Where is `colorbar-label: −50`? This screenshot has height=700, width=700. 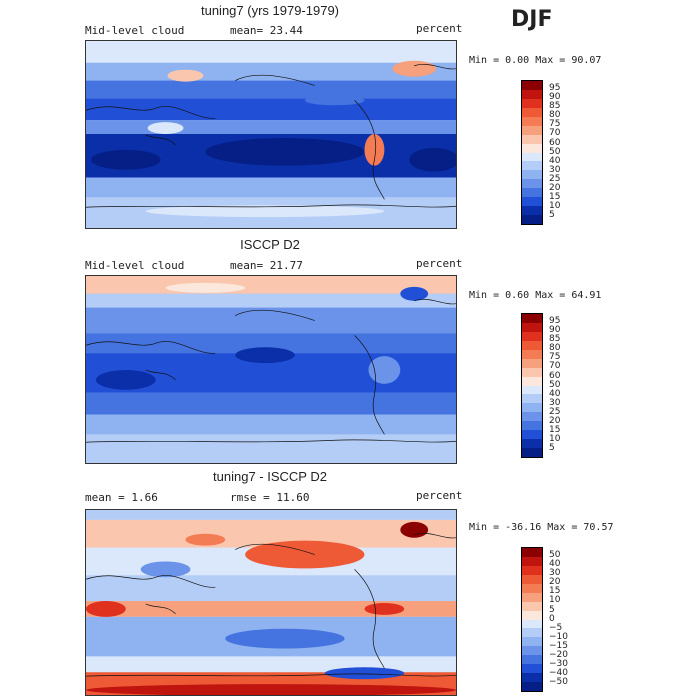 colorbar-label: −50 is located at coordinates (558, 682).